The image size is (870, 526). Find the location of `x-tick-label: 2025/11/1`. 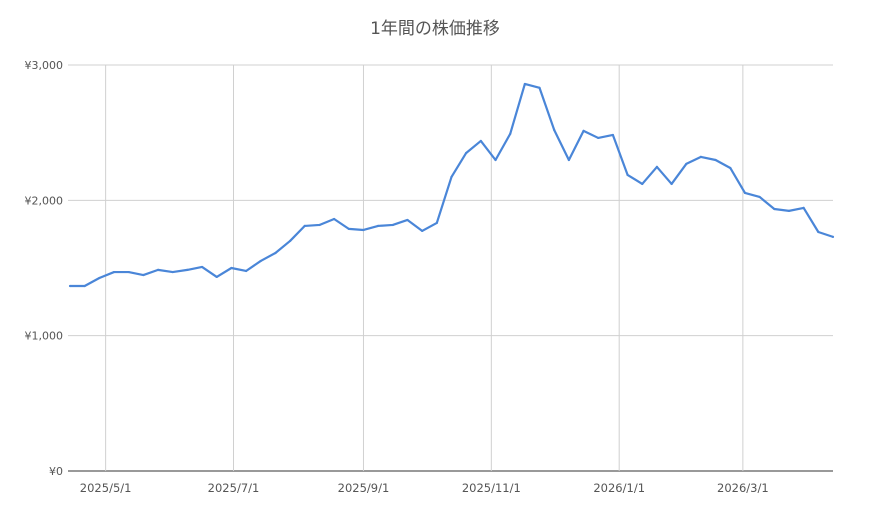

x-tick-label: 2025/11/1 is located at coordinates (491, 488).